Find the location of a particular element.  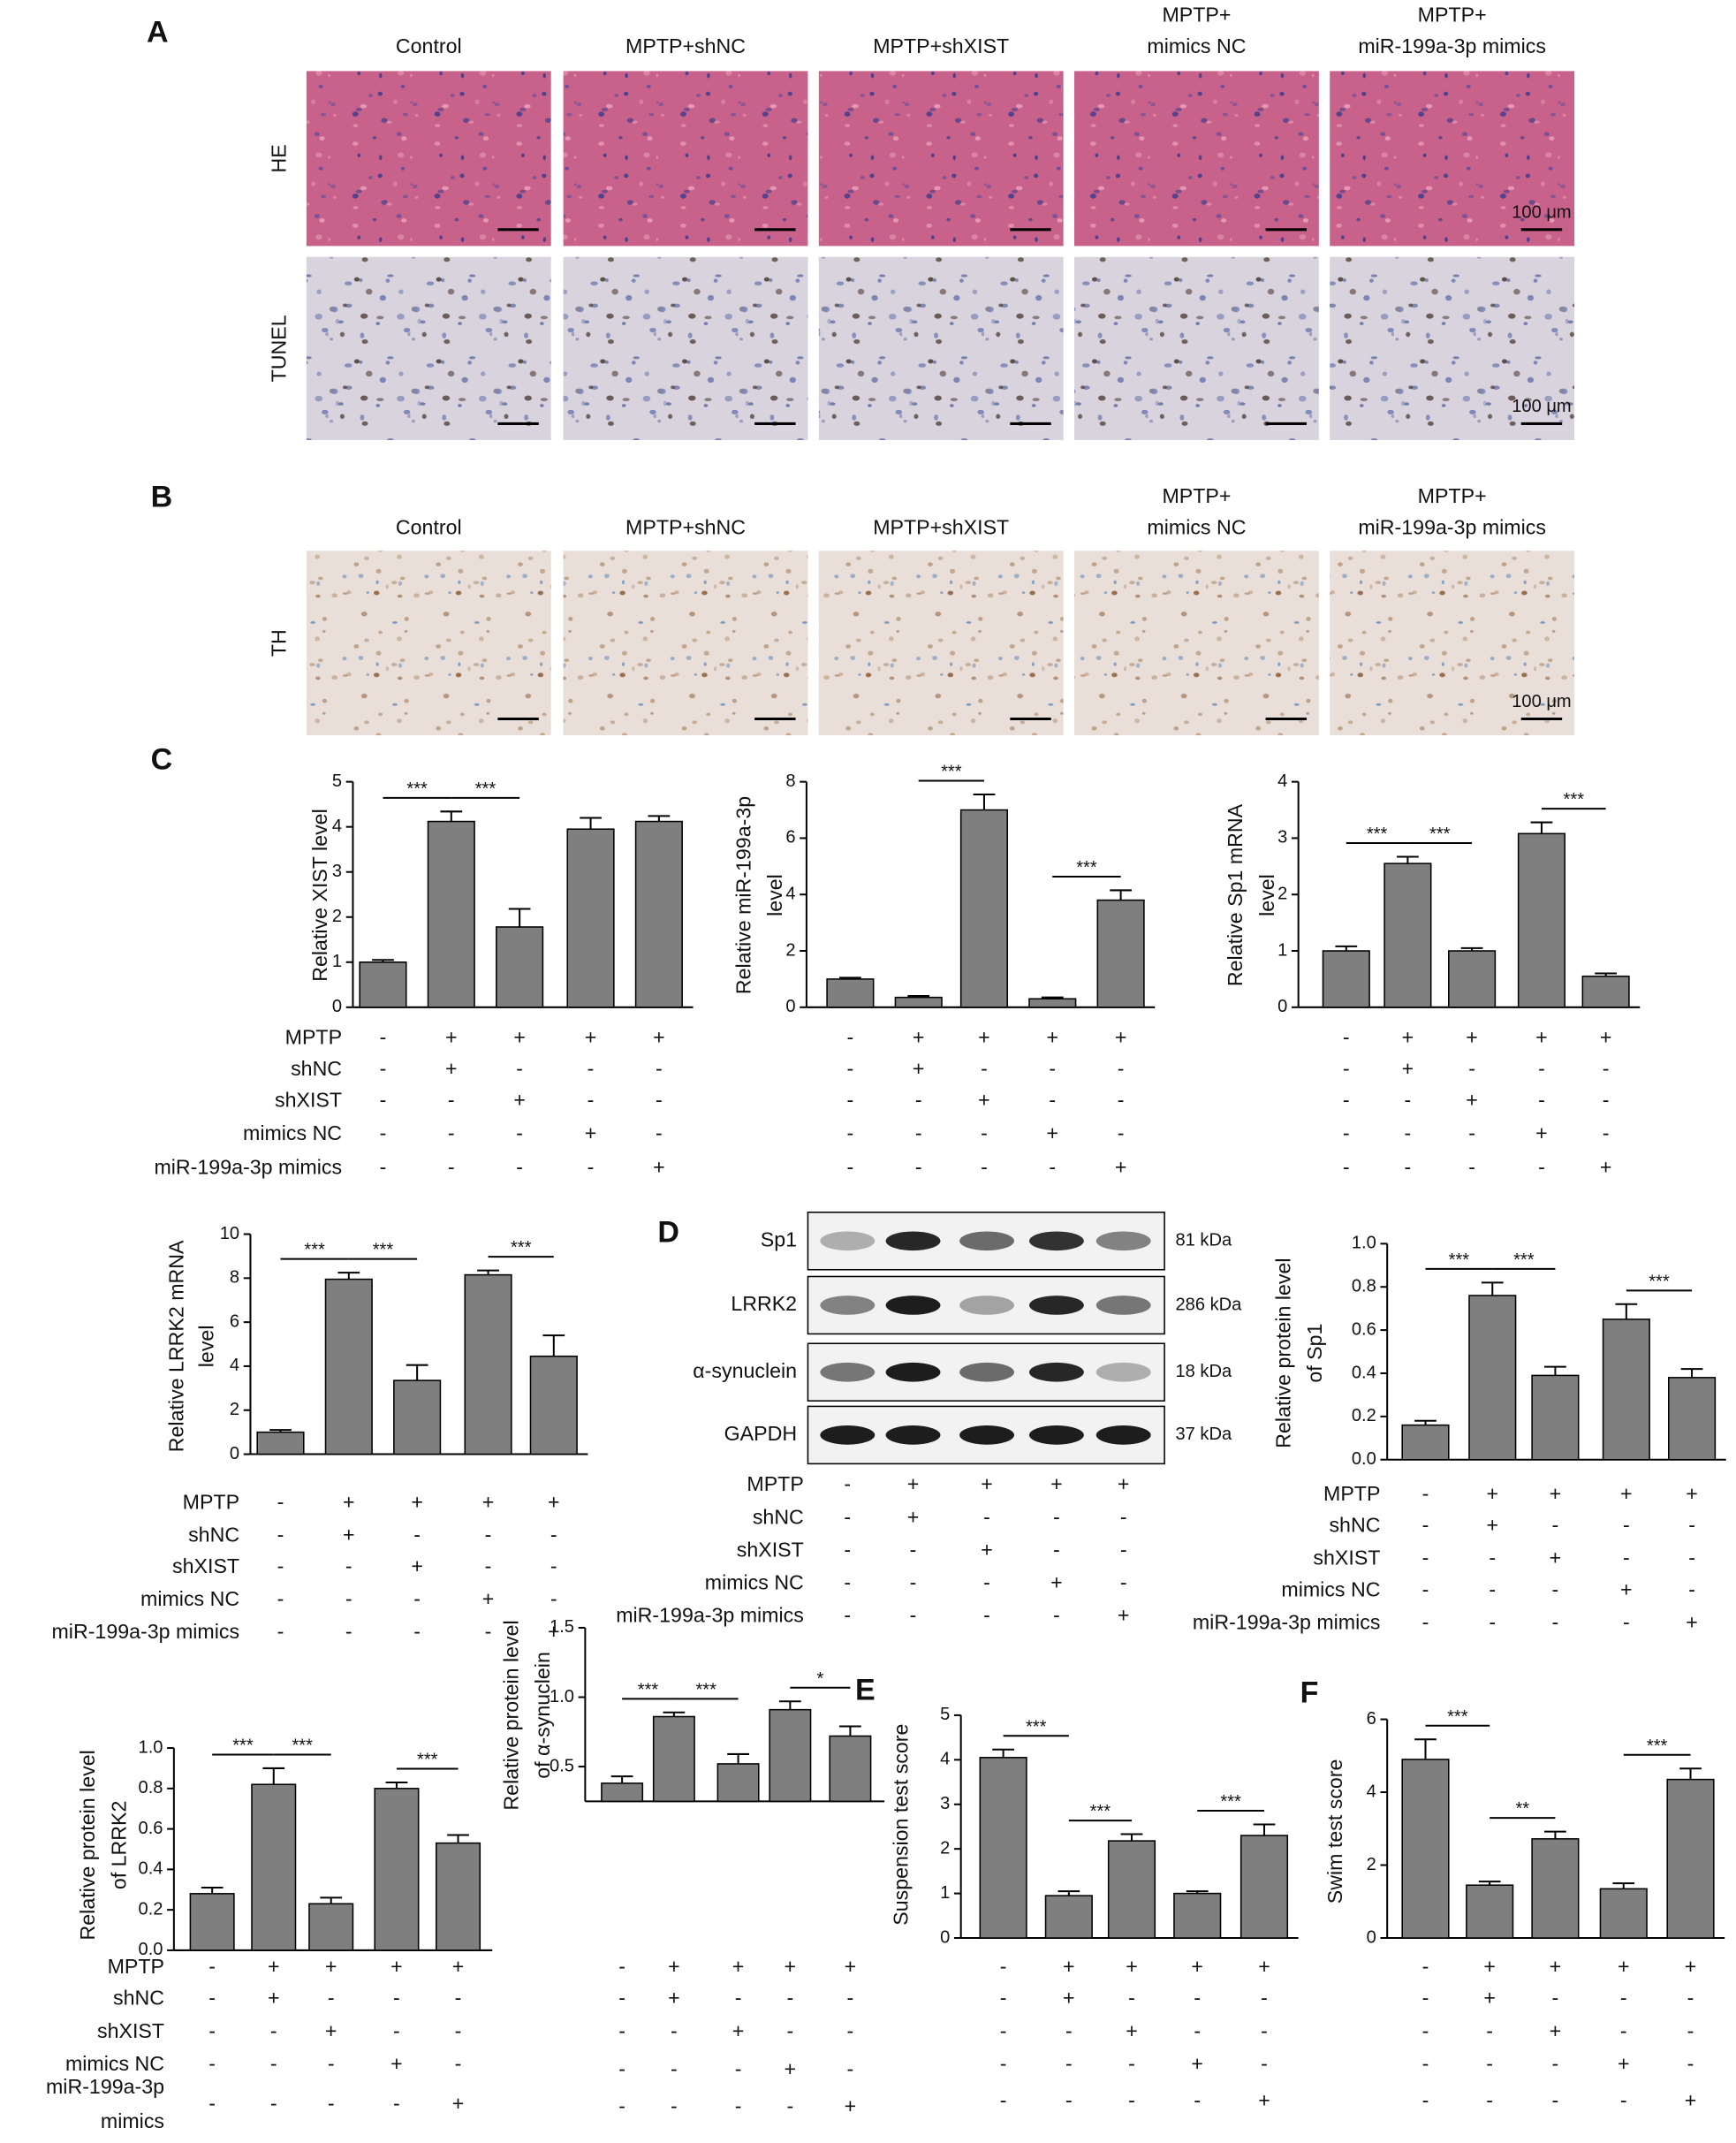

y-axis-label: Suspension test score is located at coordinates (901, 1825).